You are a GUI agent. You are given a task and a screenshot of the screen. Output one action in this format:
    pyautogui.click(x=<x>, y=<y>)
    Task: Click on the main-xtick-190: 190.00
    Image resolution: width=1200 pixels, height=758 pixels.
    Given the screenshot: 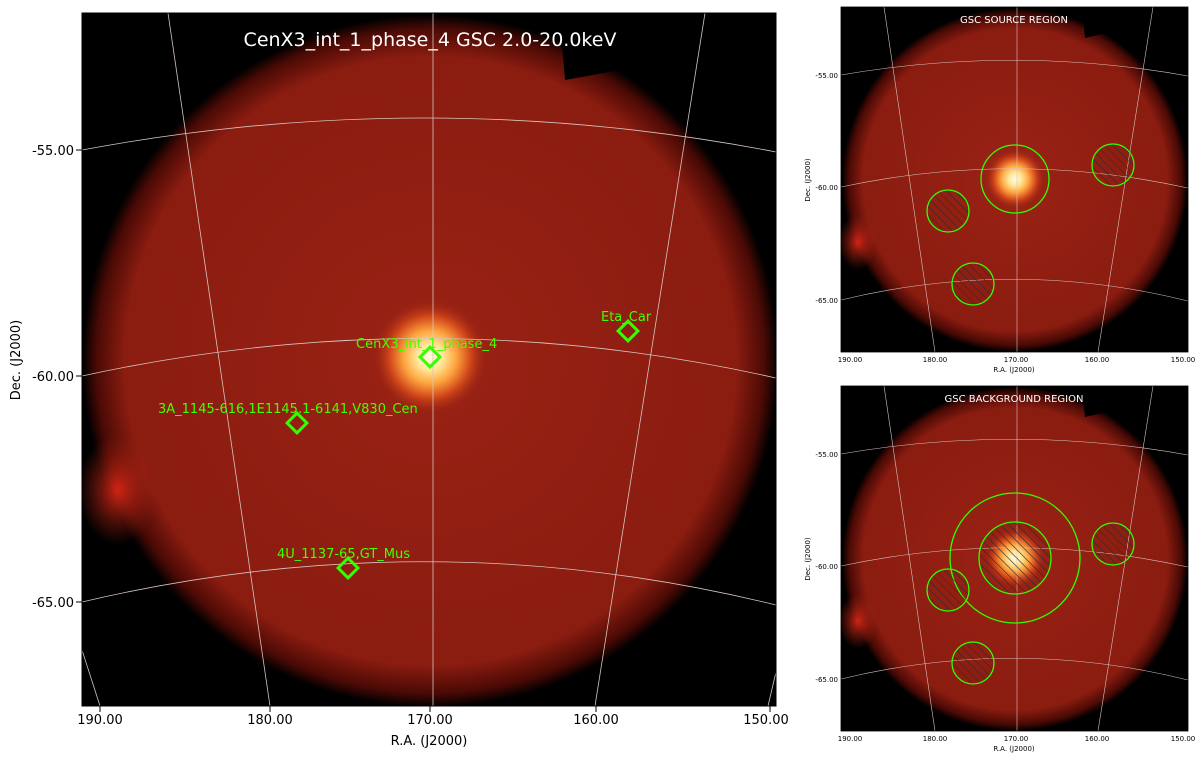 What is the action you would take?
    pyautogui.click(x=100, y=720)
    